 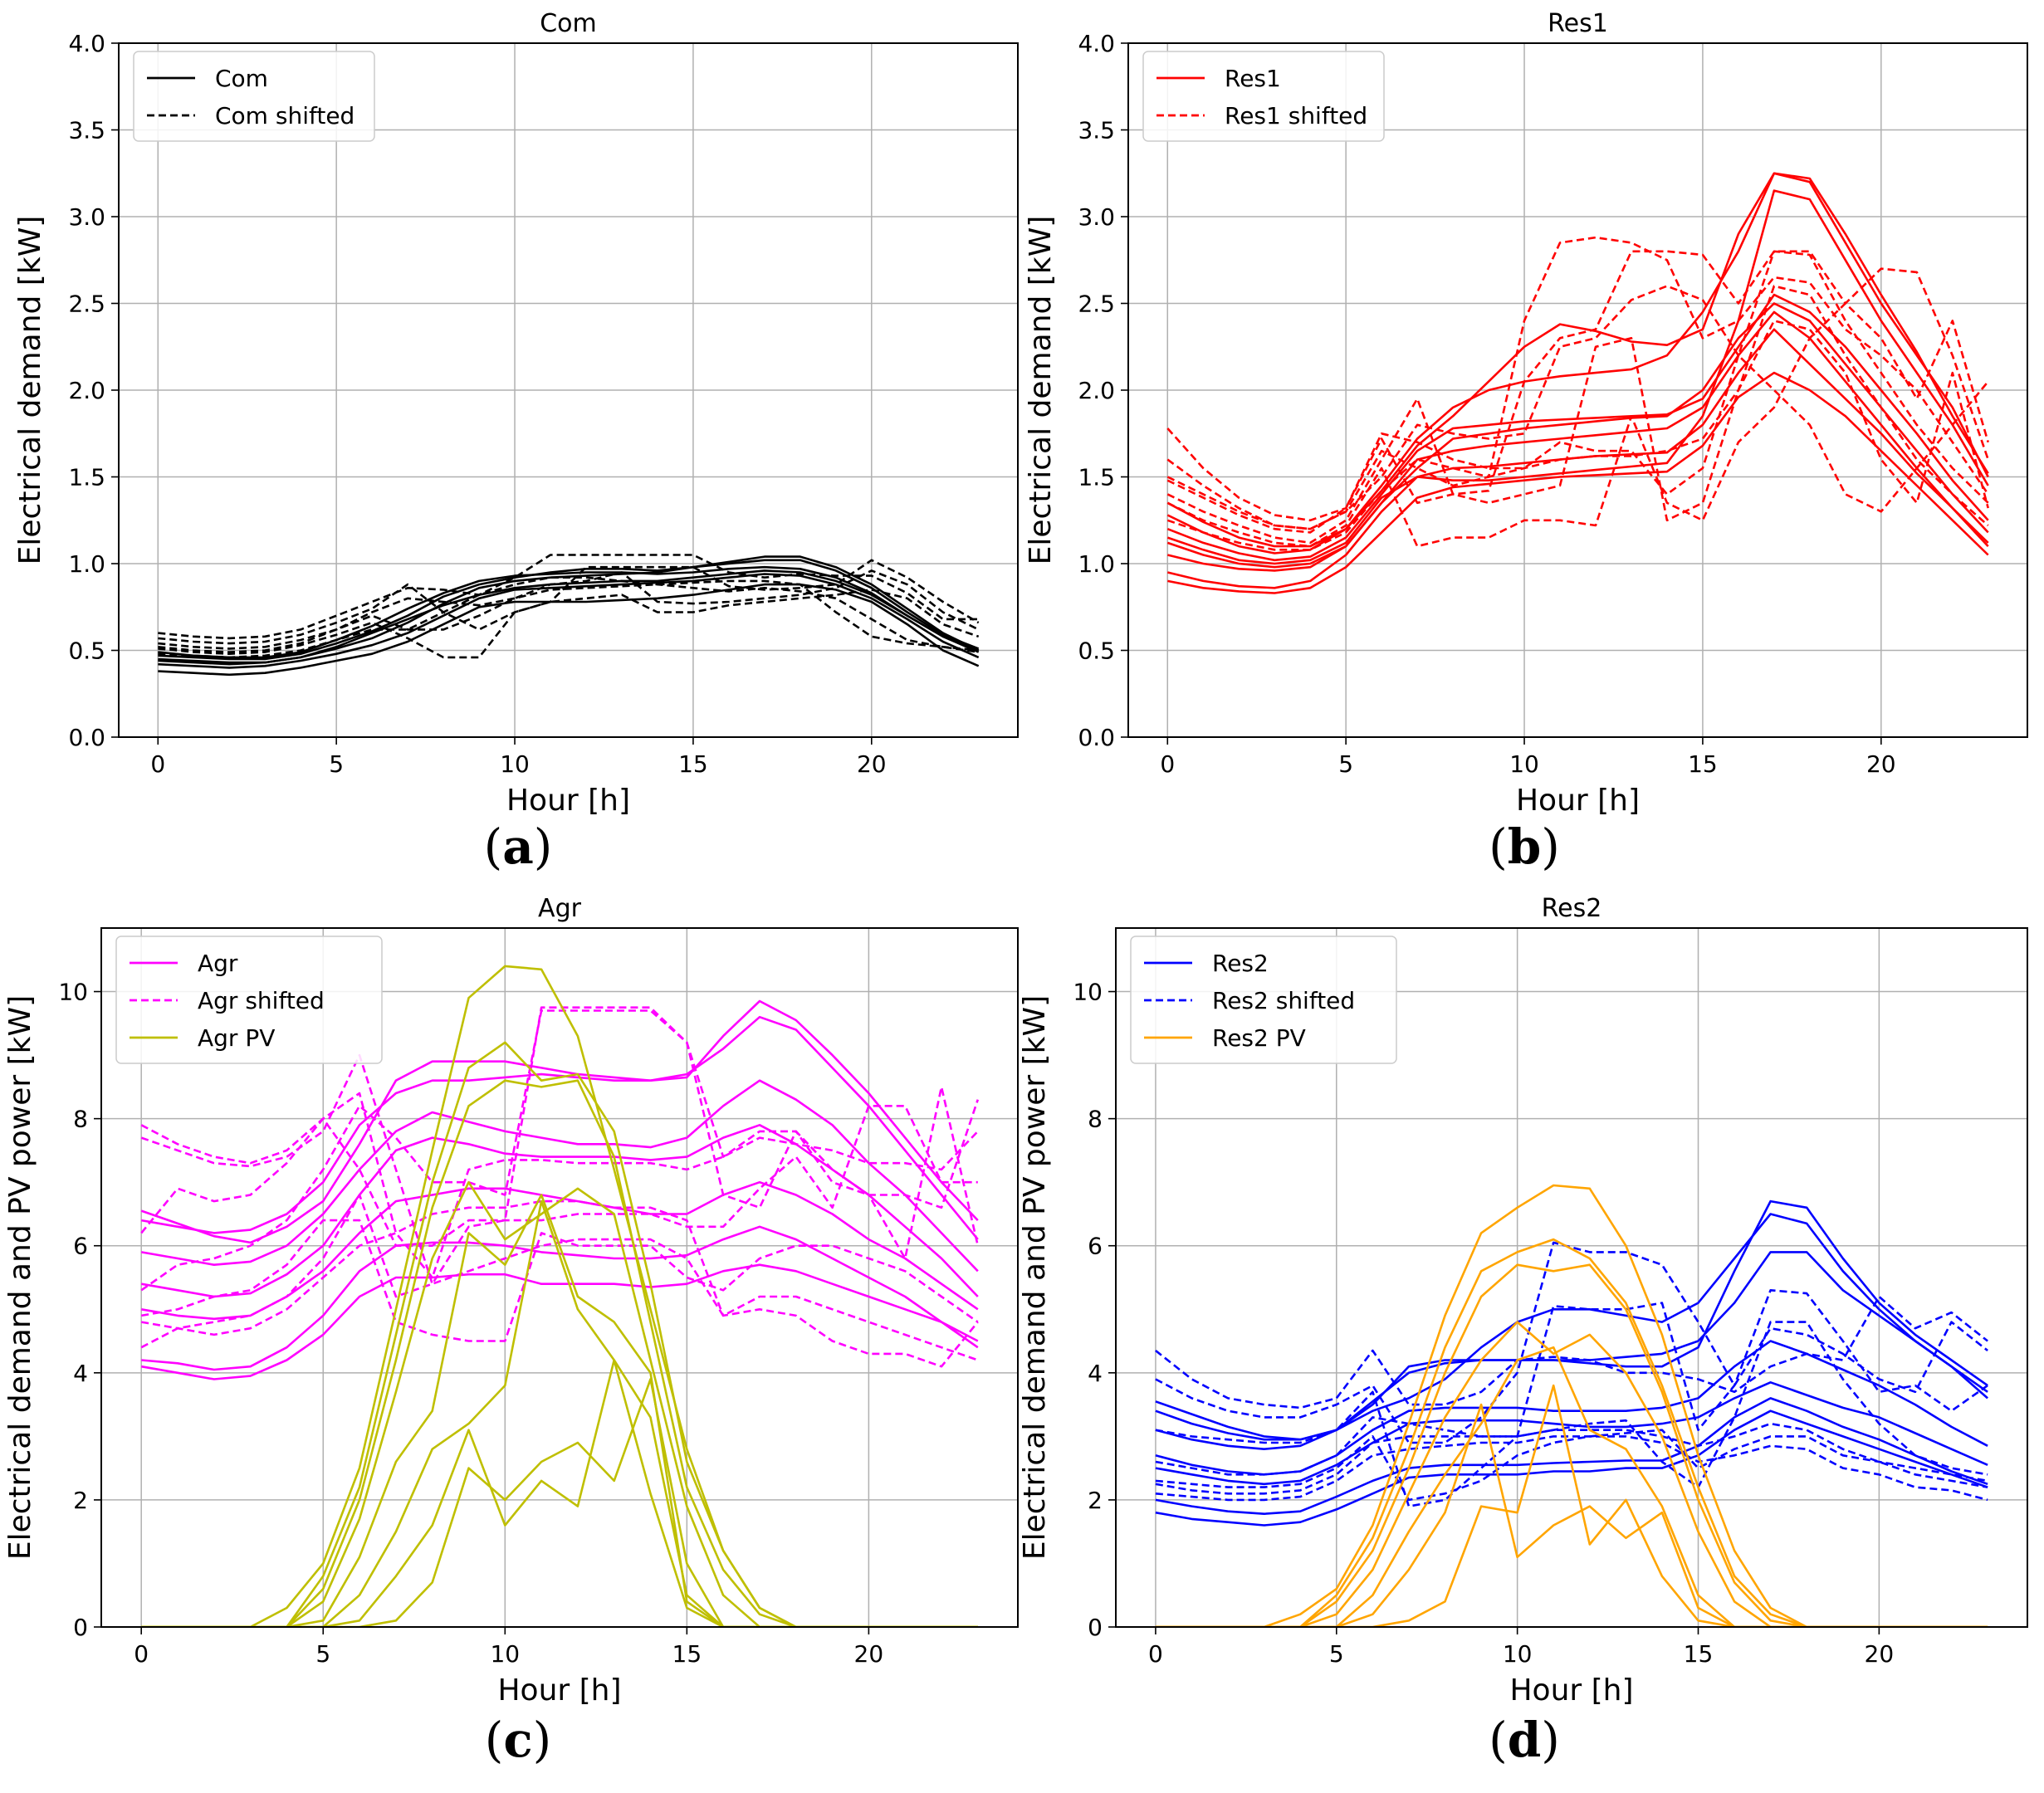 I want to click on panel-label: (d), so click(x=1524, y=1740).